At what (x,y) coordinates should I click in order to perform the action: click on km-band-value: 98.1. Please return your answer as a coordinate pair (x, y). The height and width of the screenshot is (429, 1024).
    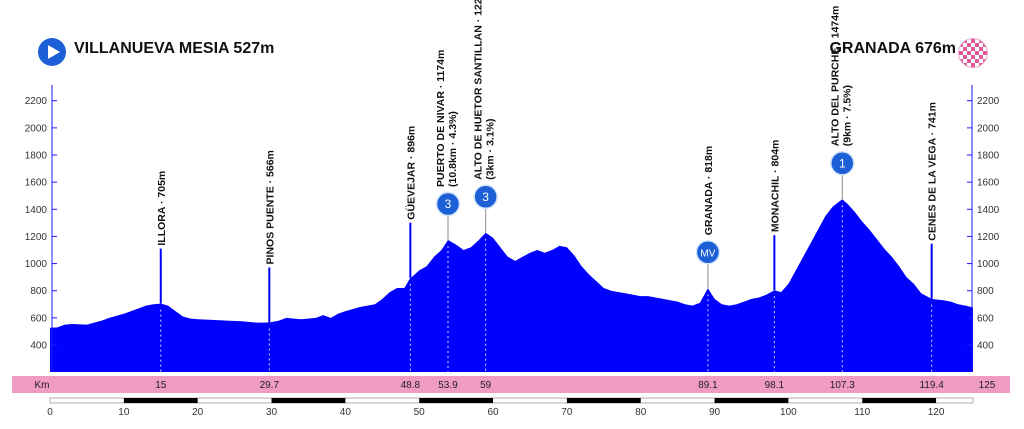
    Looking at the image, I should click on (775, 385).